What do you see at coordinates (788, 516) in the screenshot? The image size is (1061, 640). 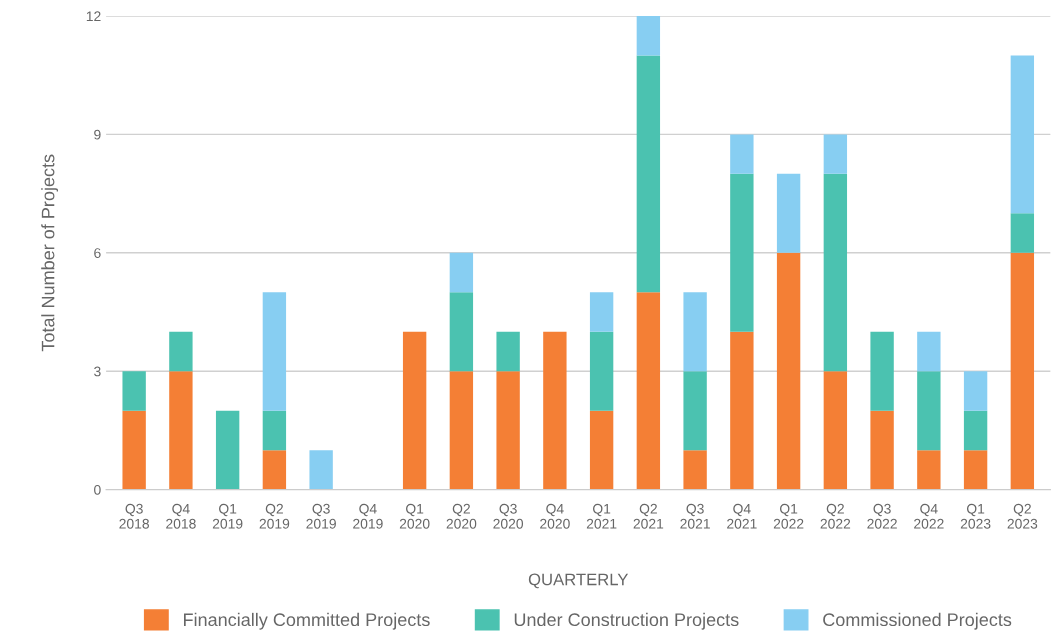 I see `x-tick-label: Q1 2022` at bounding box center [788, 516].